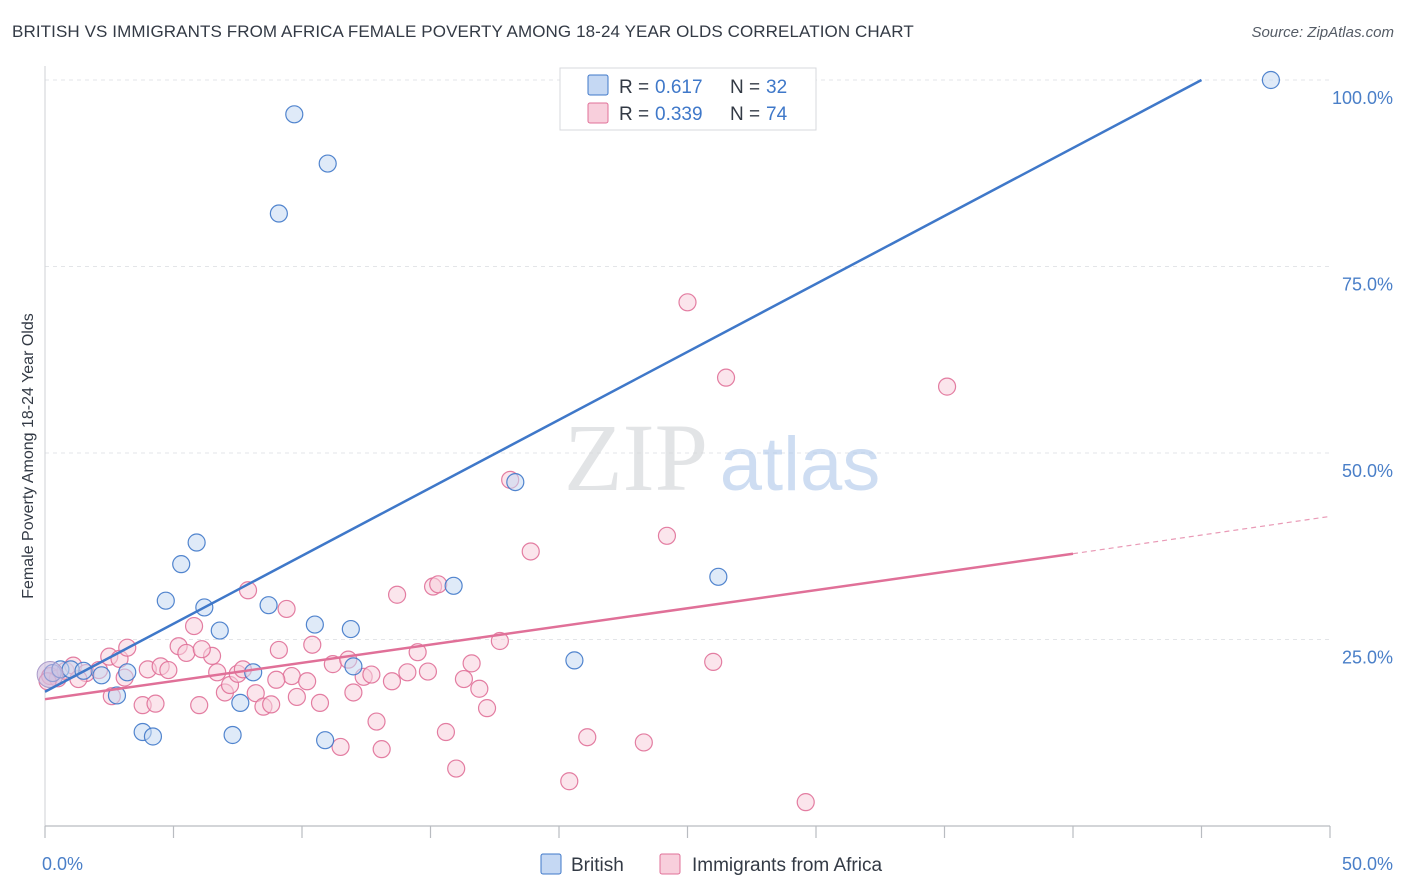  Describe the element at coordinates (1201, 535) in the screenshot. I see `africa-trend-extension` at that location.